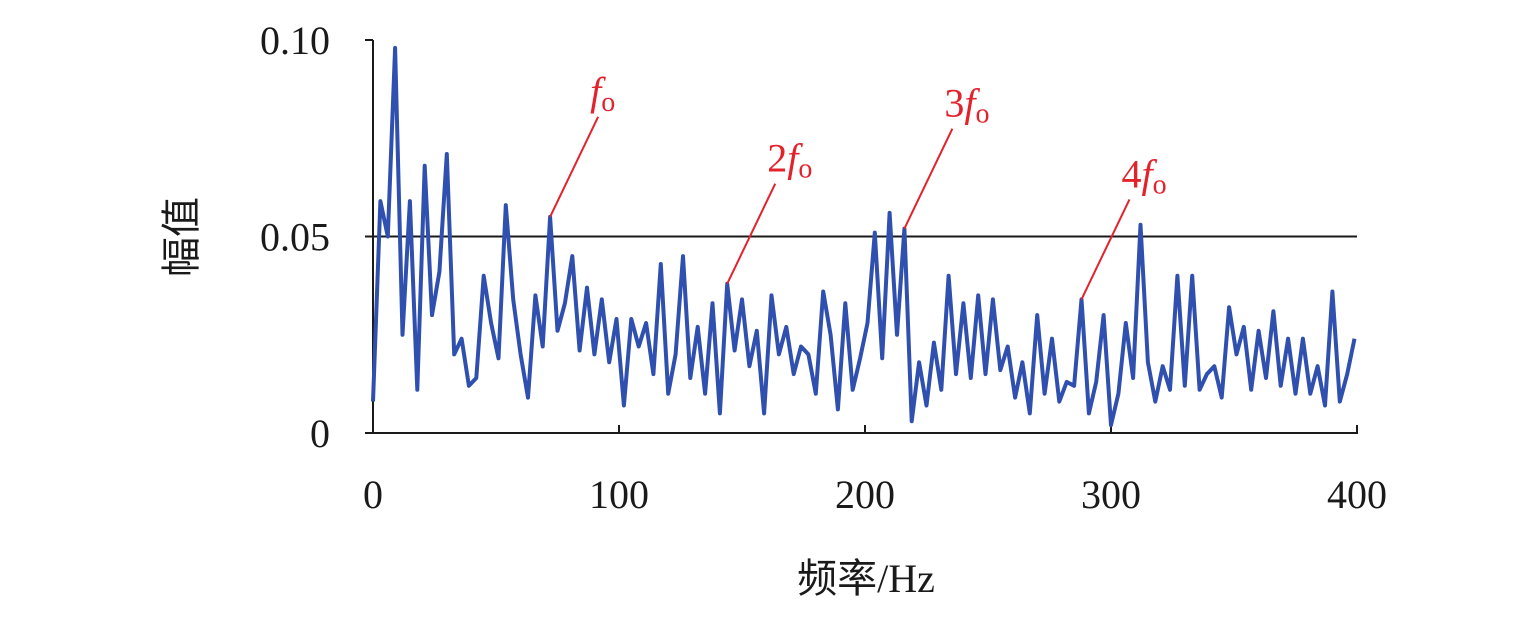 The image size is (1535, 620). What do you see at coordinates (181, 237) in the screenshot?
I see `y-axis-label: 幅值` at bounding box center [181, 237].